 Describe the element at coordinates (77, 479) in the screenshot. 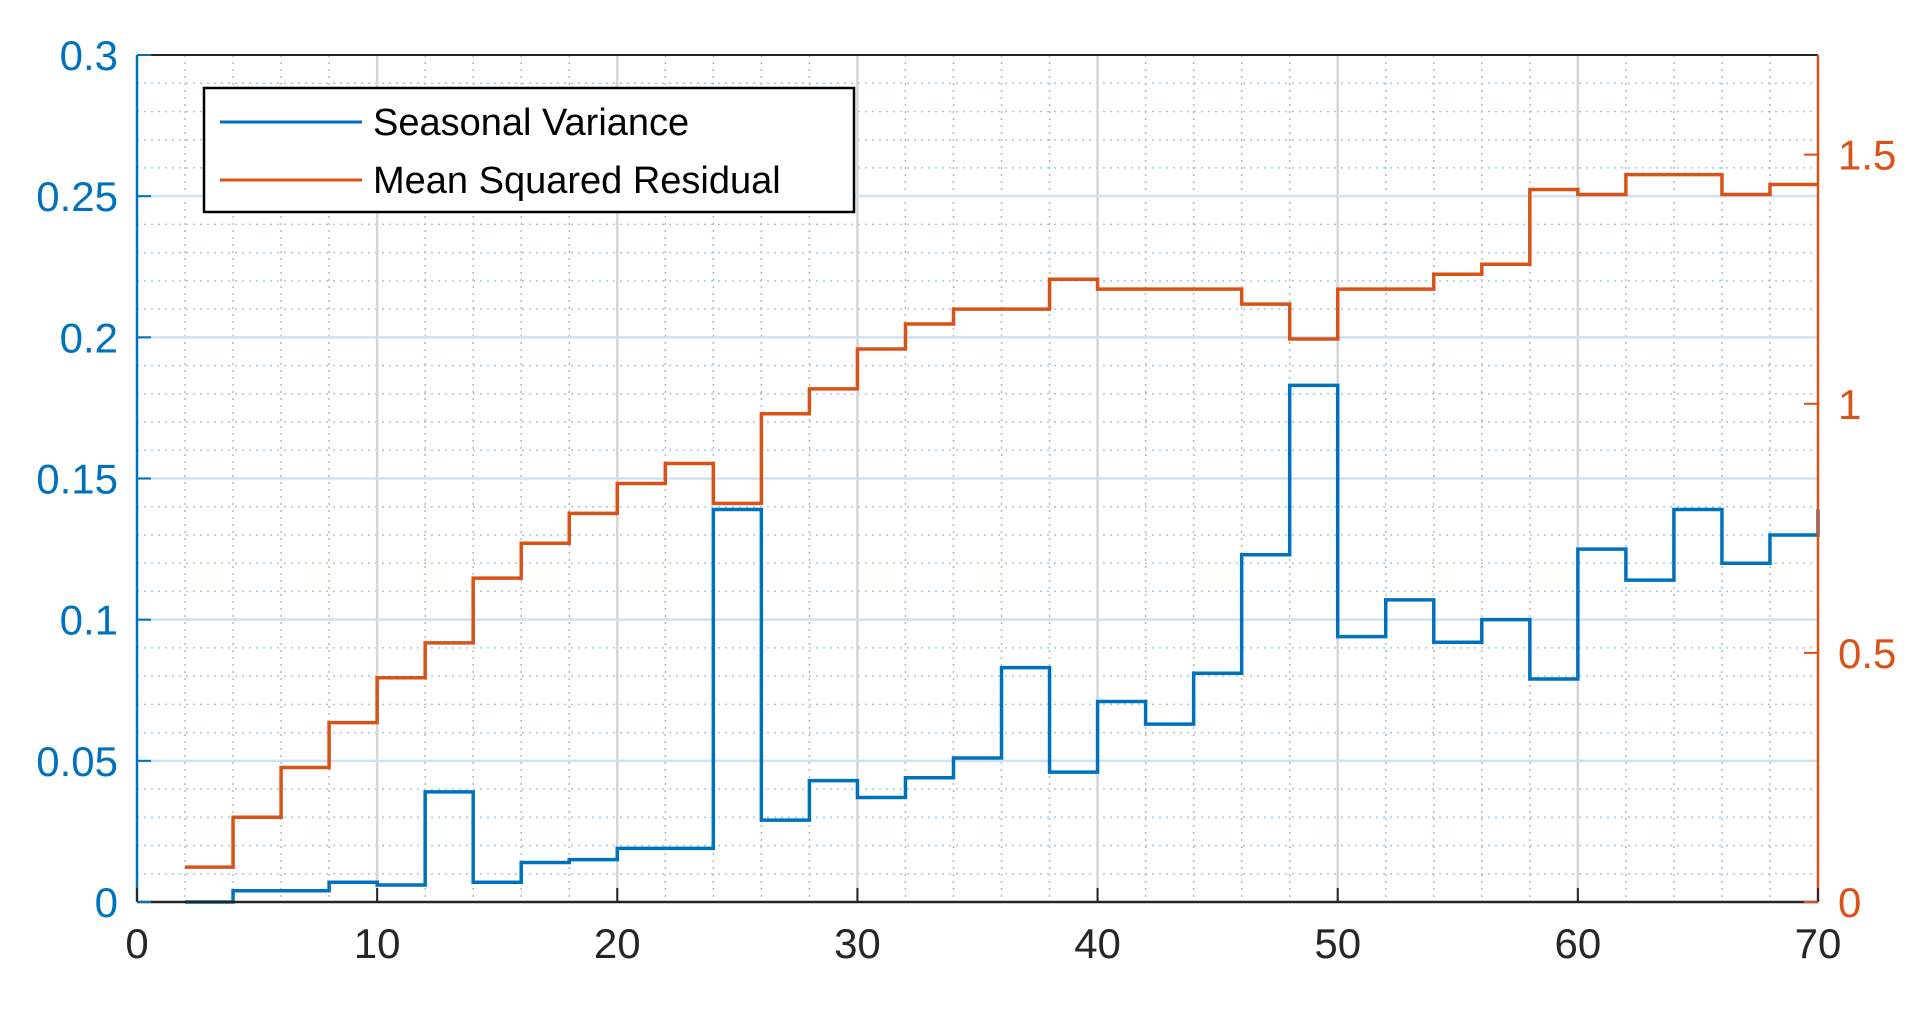

I see `y-left-tick-label: 0.15` at that location.